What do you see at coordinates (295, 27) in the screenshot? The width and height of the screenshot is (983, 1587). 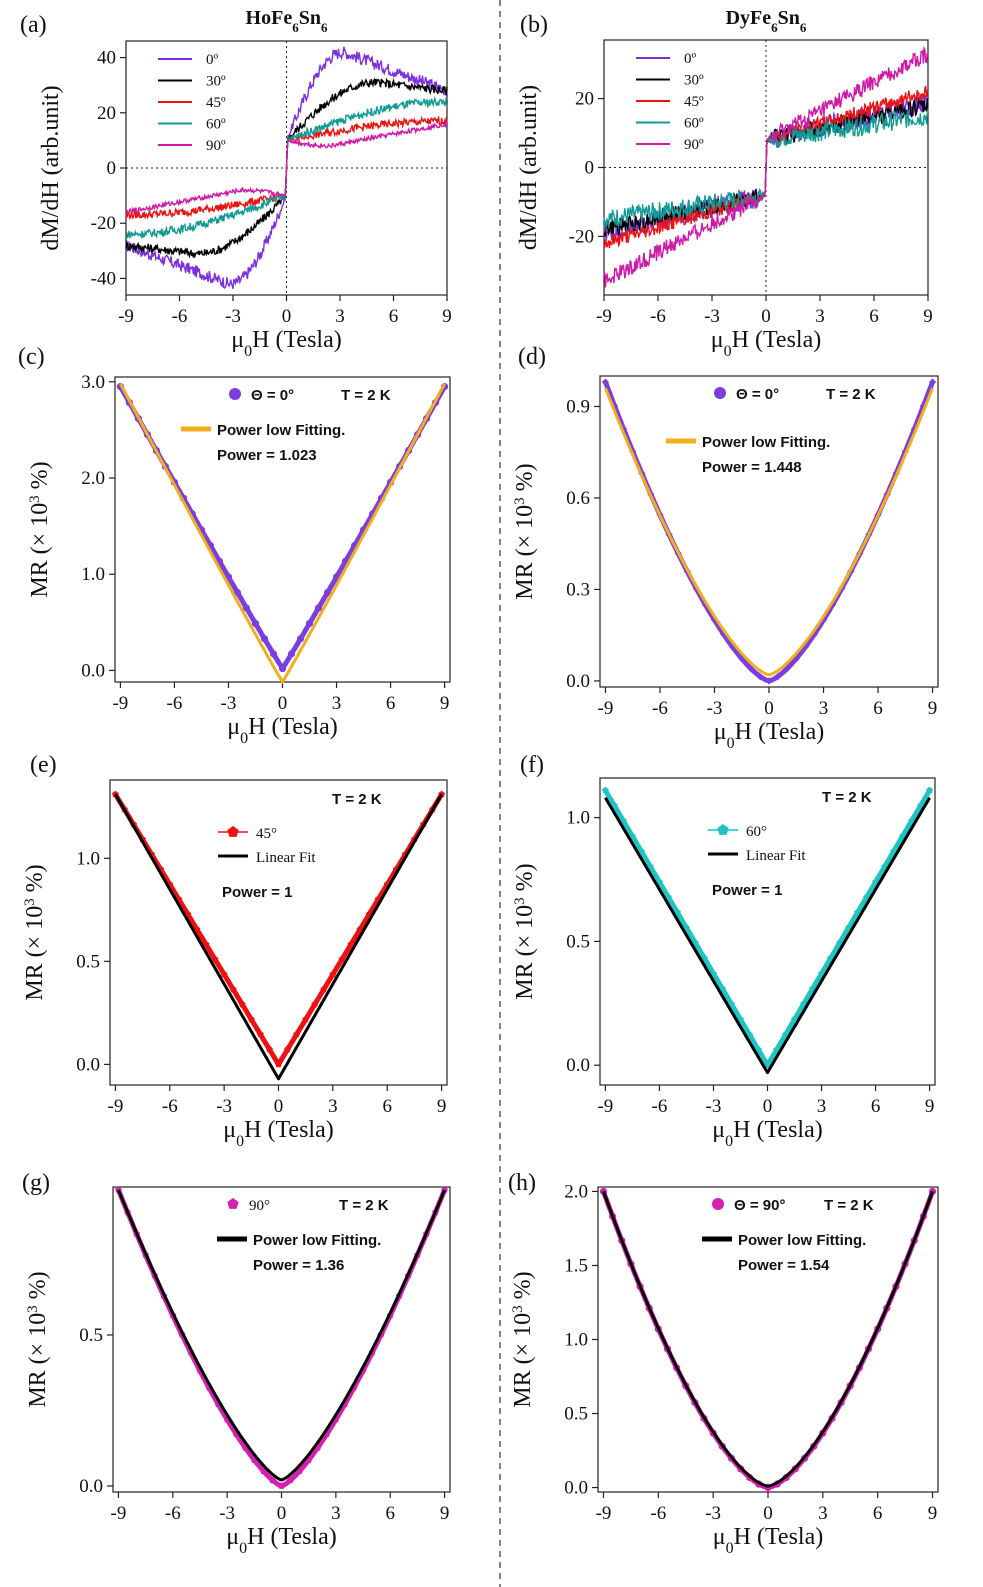 I see `chart-title-sub: 6` at bounding box center [295, 27].